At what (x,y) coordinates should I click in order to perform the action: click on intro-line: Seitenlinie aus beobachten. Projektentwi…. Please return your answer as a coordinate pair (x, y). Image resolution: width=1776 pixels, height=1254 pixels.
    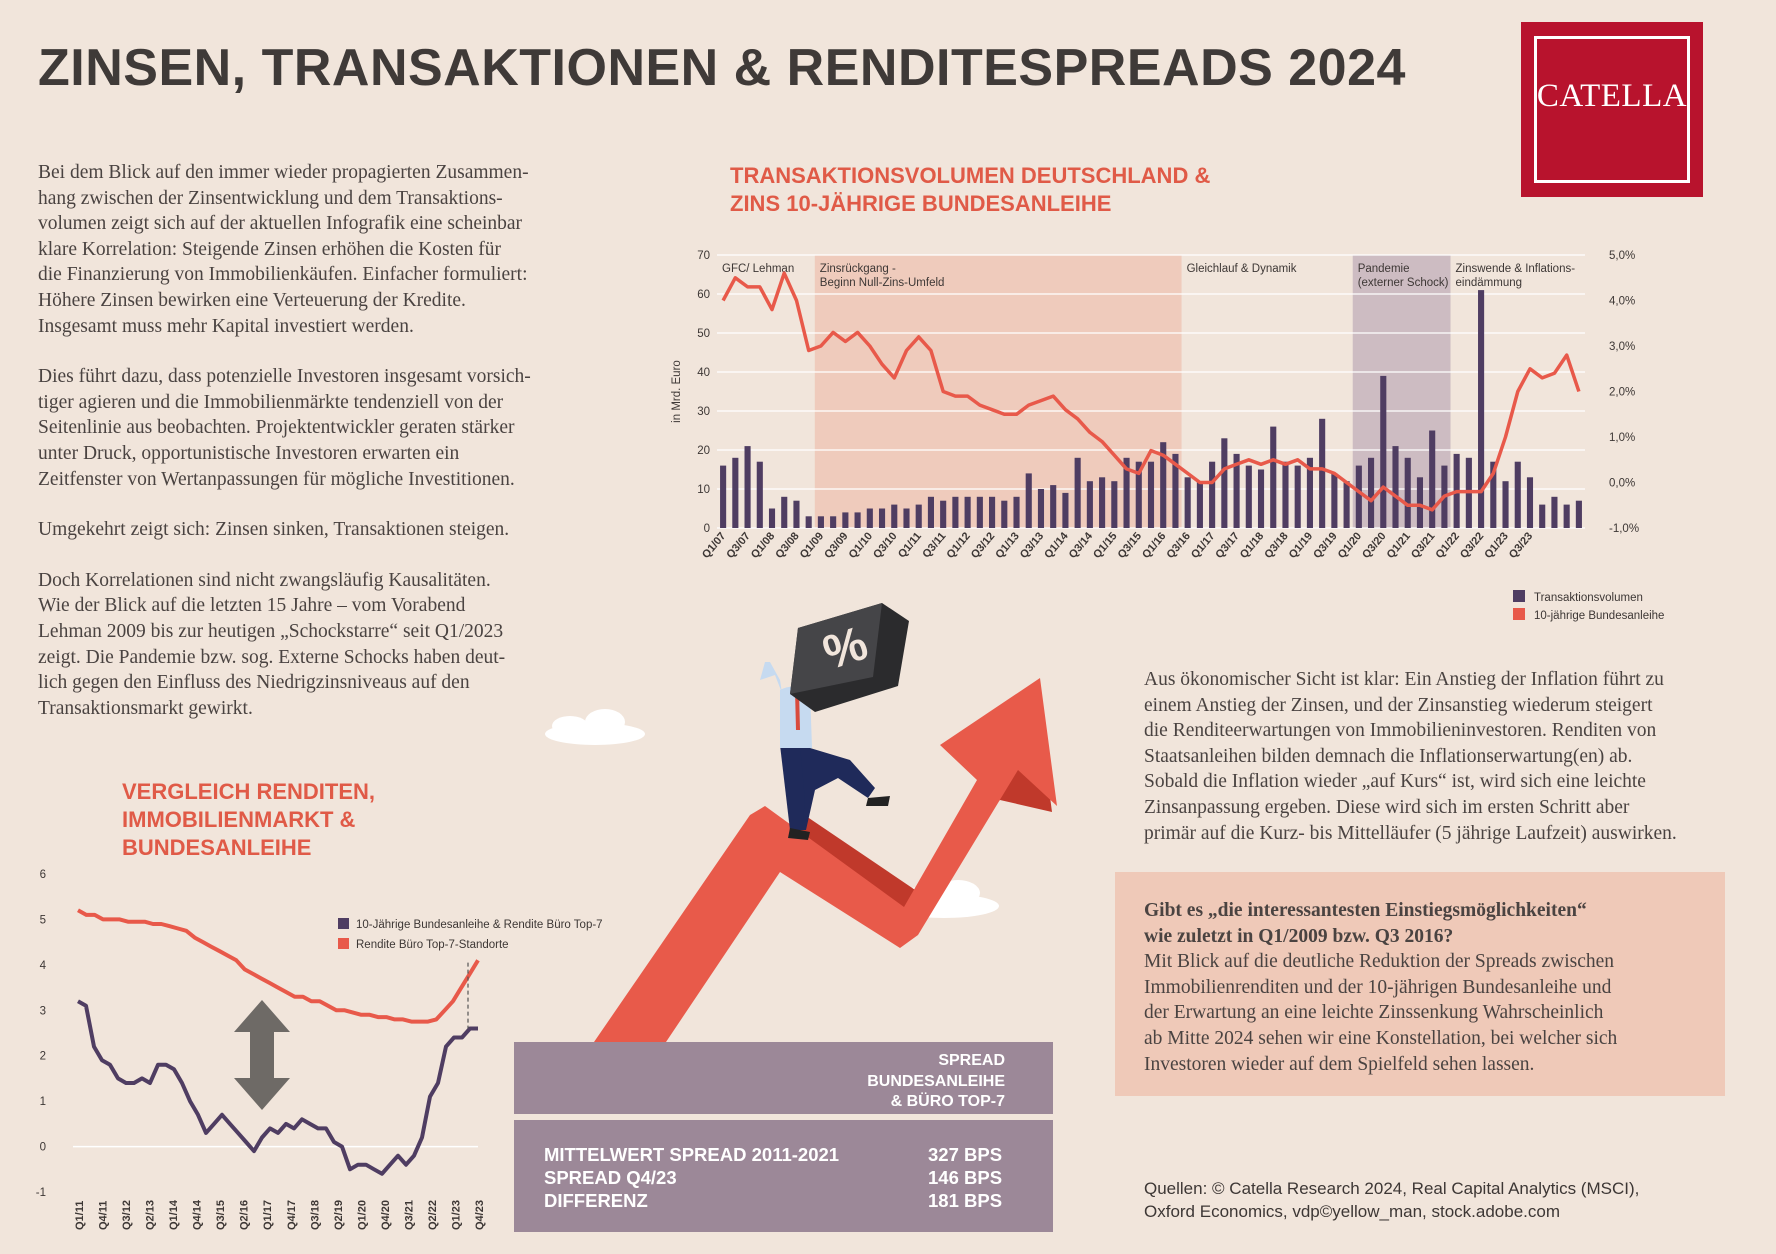
    Looking at the image, I should click on (276, 428).